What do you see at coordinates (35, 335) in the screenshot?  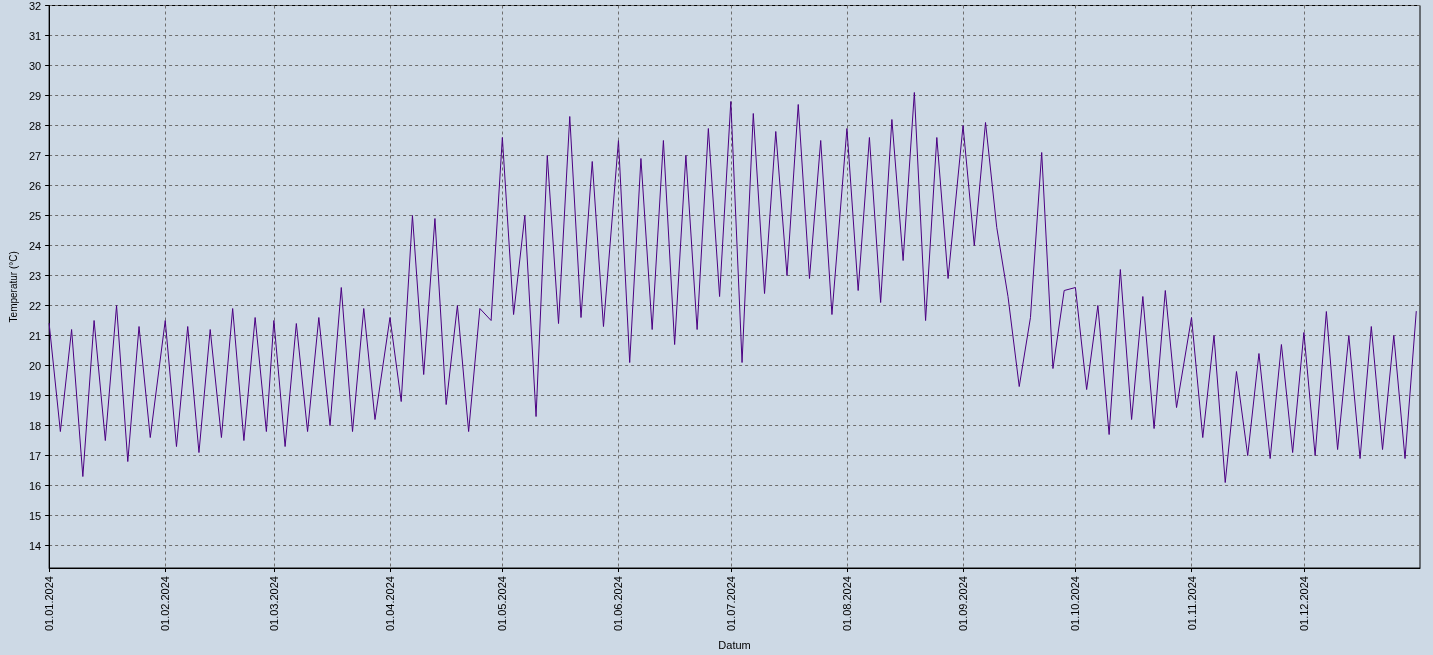 I see `y-tick-label: 21` at bounding box center [35, 335].